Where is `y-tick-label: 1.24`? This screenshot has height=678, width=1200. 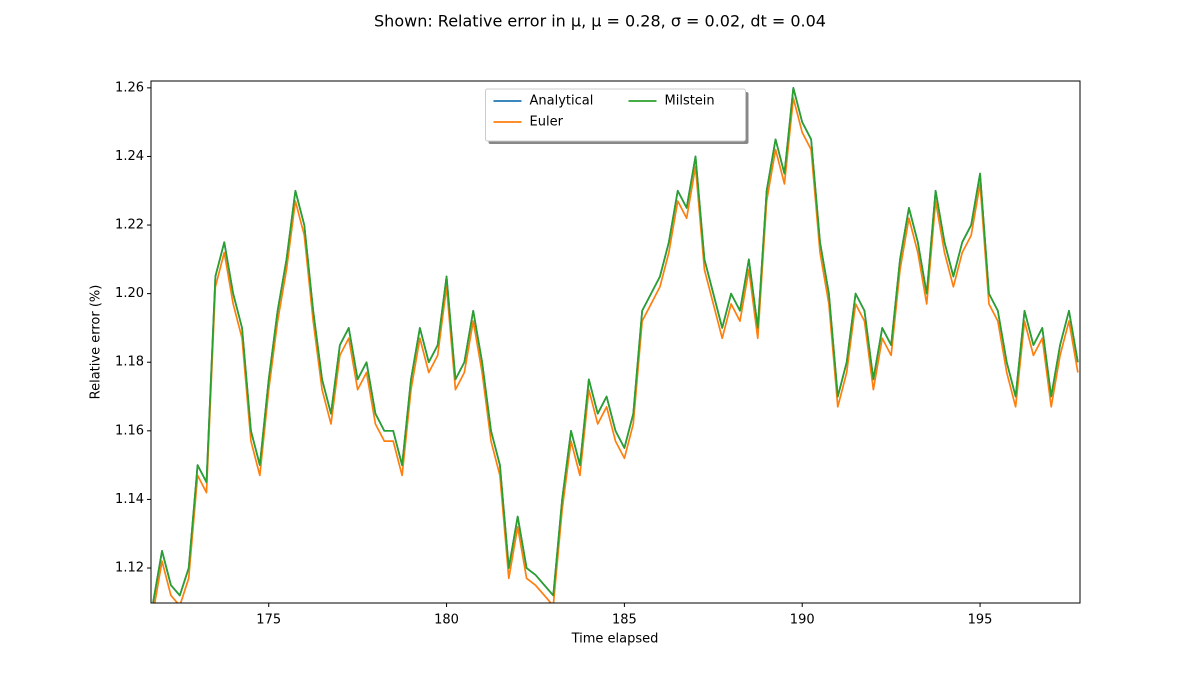 y-tick-label: 1.24 is located at coordinates (129, 156).